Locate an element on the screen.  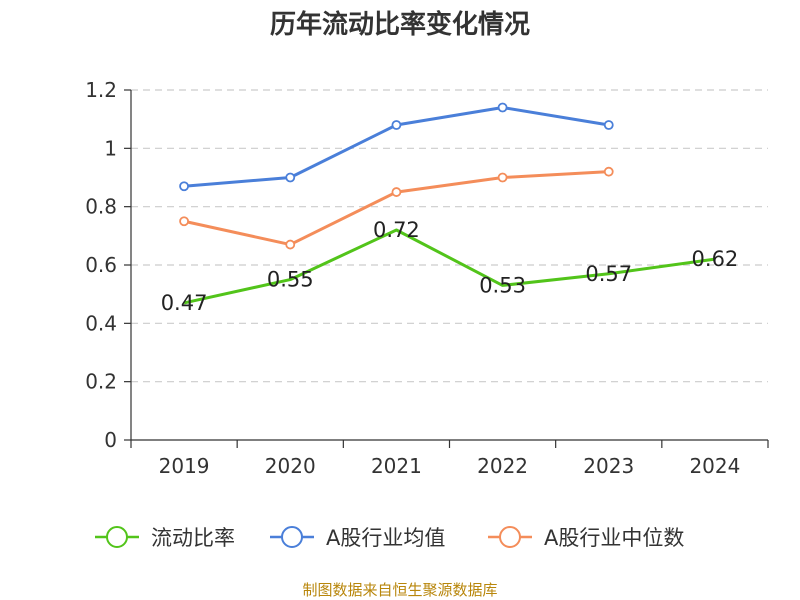
source-note: 制图数据来自恒生聚源数据库 is located at coordinates (399, 590).